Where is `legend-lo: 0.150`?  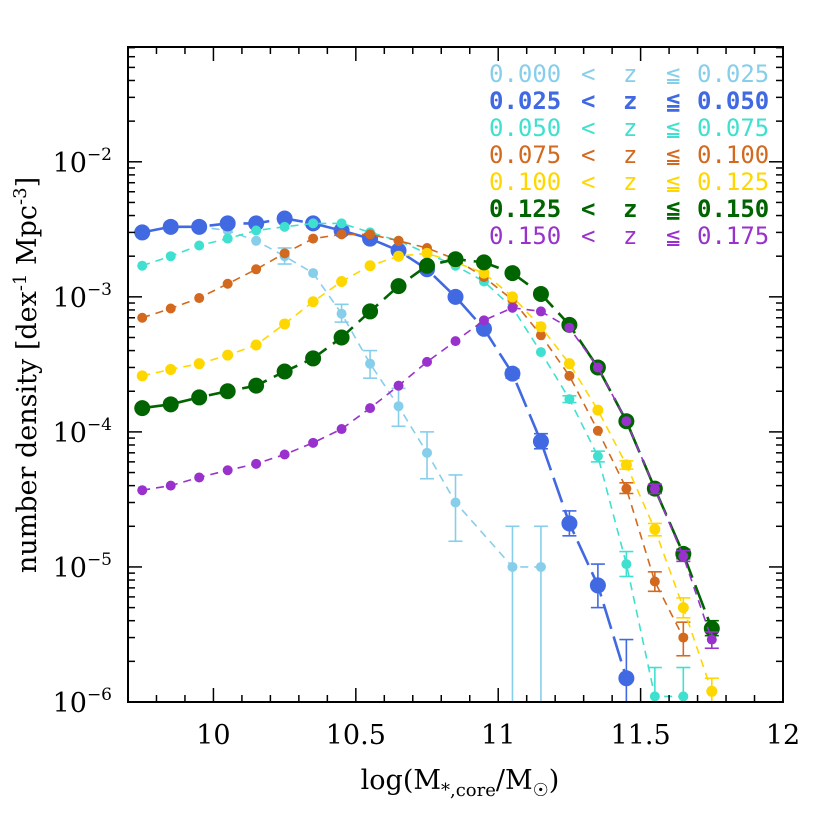
legend-lo: 0.150 is located at coordinates (525, 236).